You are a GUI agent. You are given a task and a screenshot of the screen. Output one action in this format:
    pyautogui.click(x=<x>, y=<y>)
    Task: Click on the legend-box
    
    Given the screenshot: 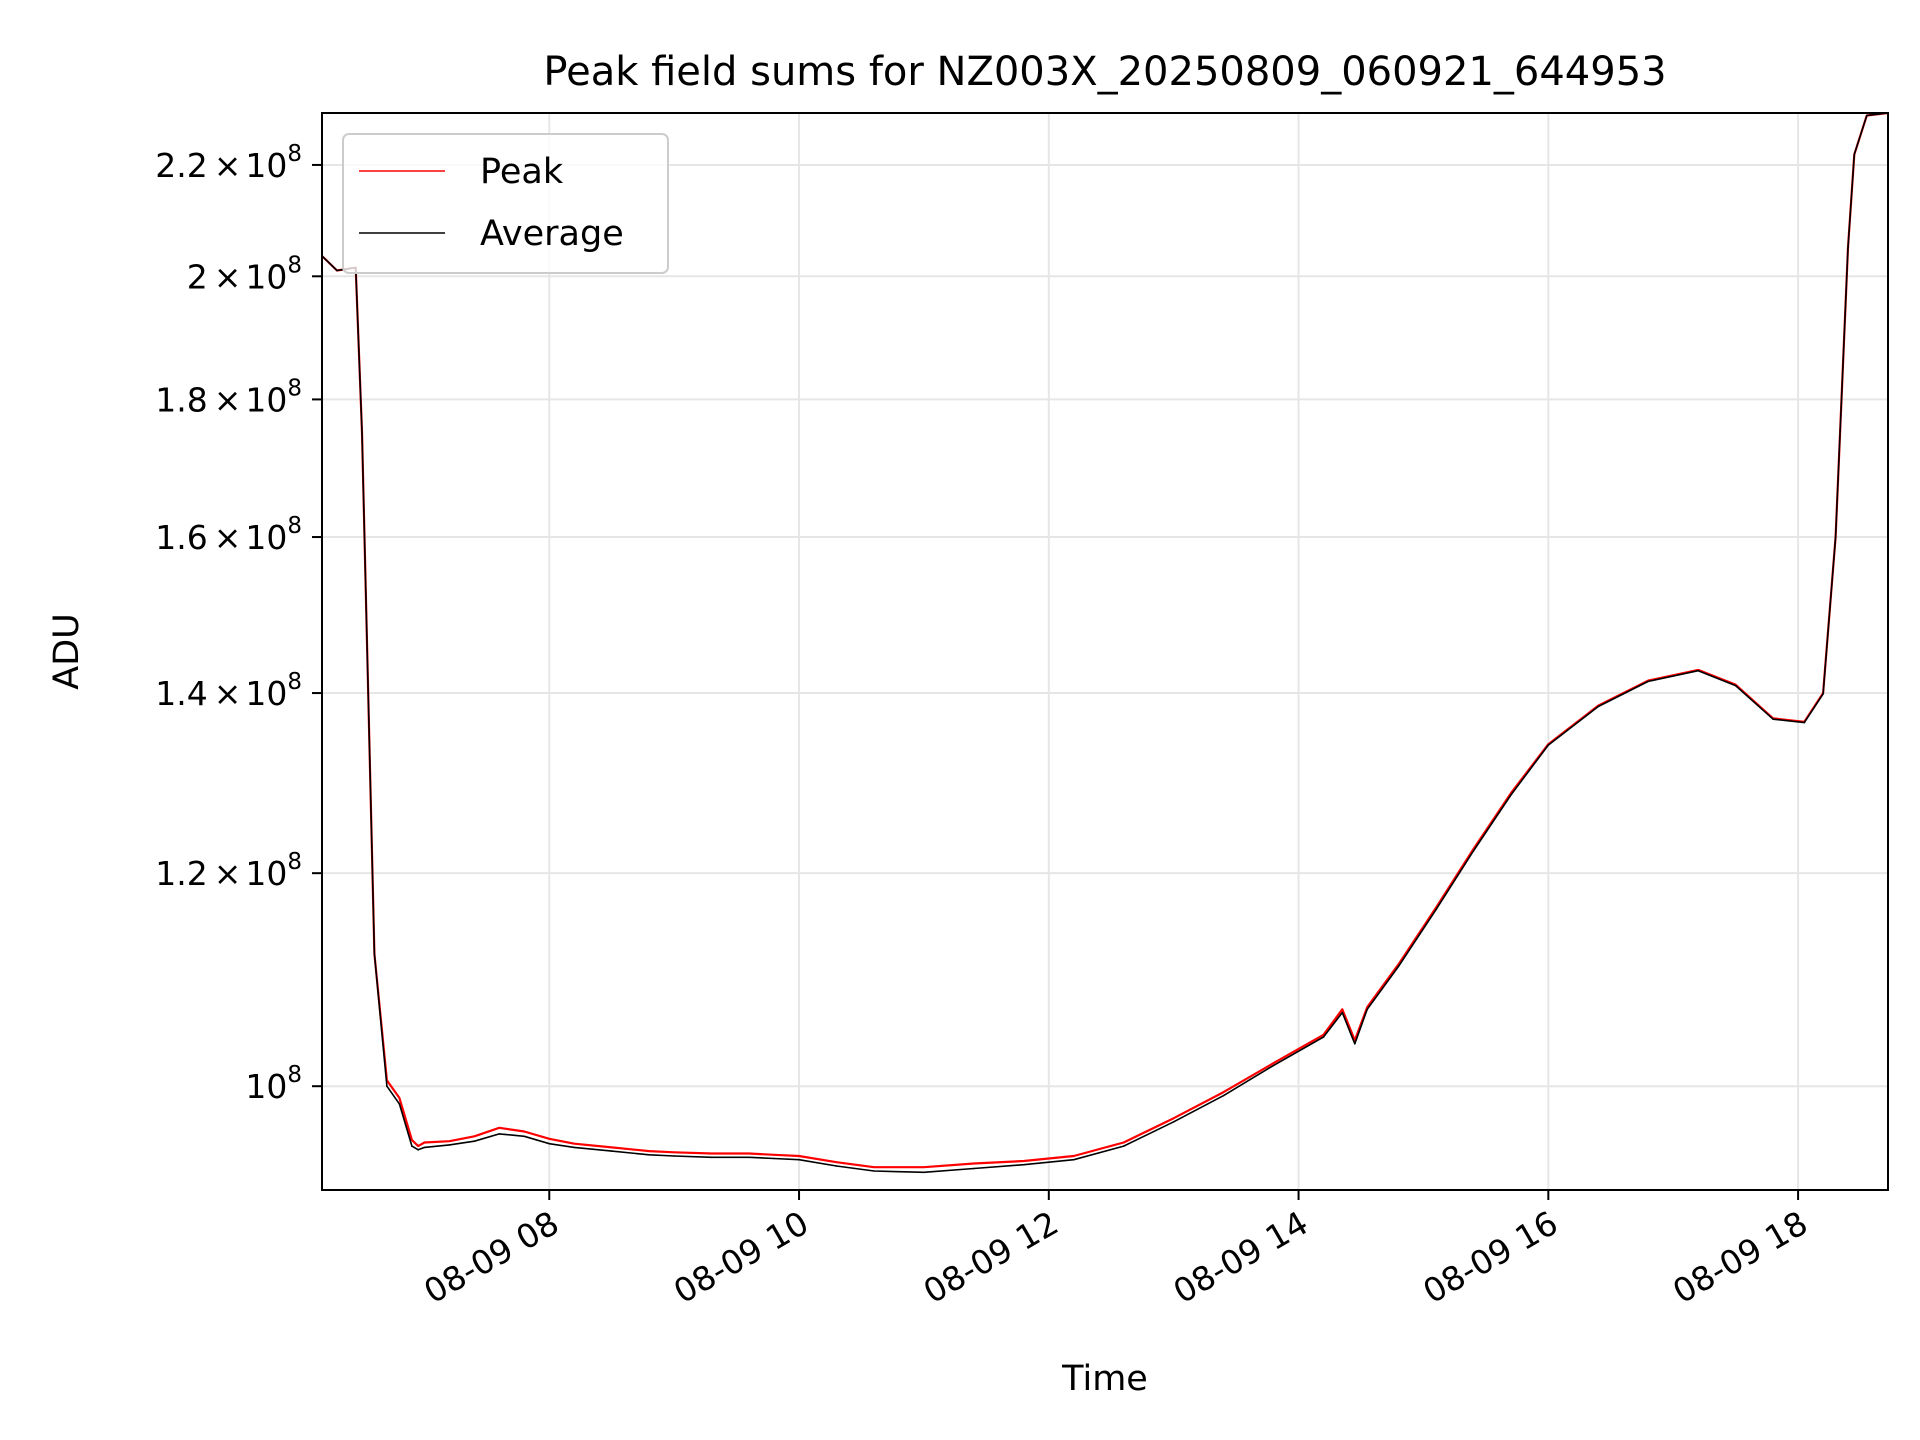 What is the action you would take?
    pyautogui.click(x=505, y=203)
    